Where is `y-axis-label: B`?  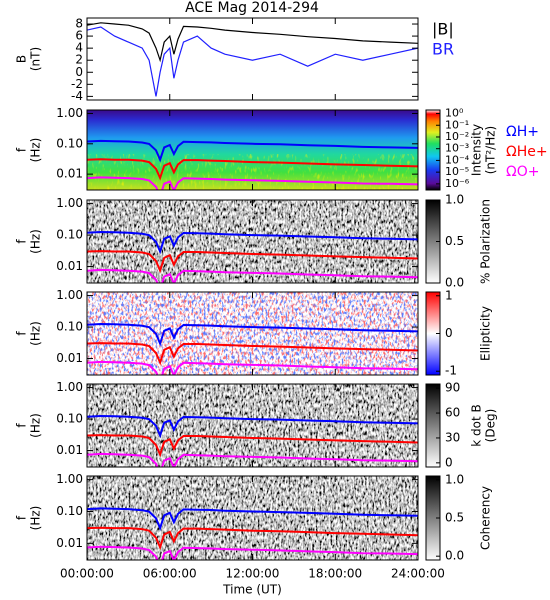 y-axis-label: B is located at coordinates (22, 59).